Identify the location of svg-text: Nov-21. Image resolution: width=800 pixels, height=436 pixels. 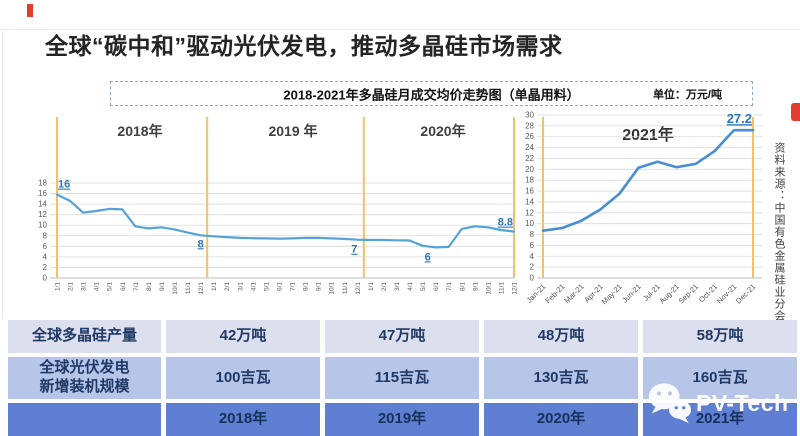
(726, 293).